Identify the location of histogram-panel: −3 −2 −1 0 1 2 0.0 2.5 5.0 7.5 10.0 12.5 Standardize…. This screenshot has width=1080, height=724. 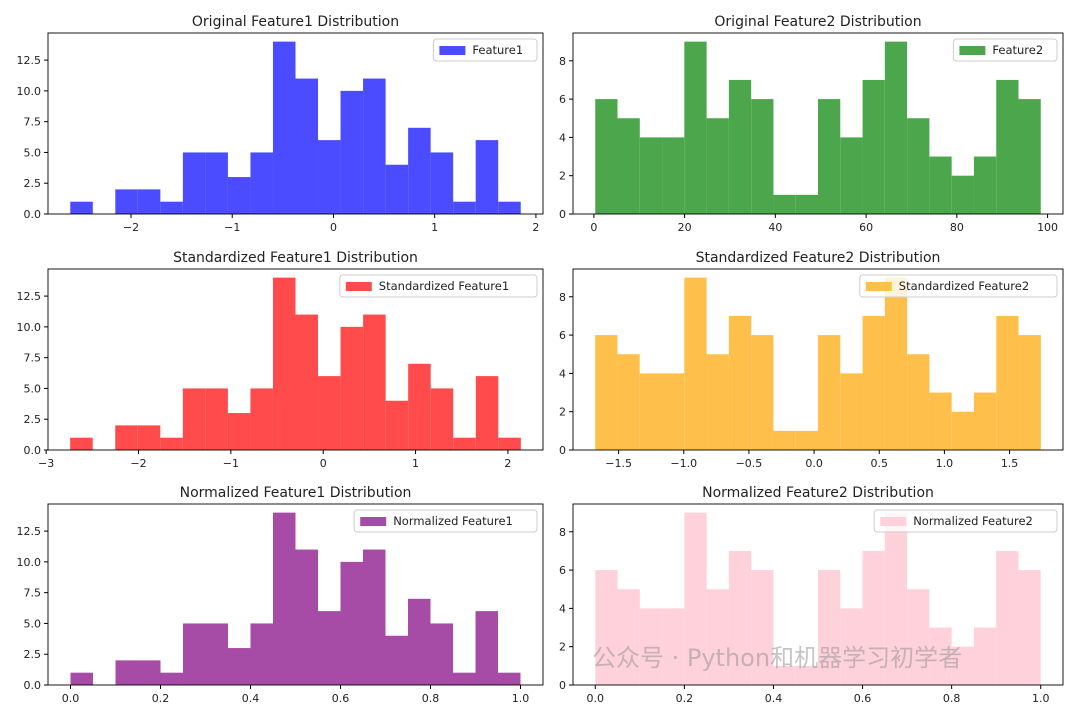
(280, 360).